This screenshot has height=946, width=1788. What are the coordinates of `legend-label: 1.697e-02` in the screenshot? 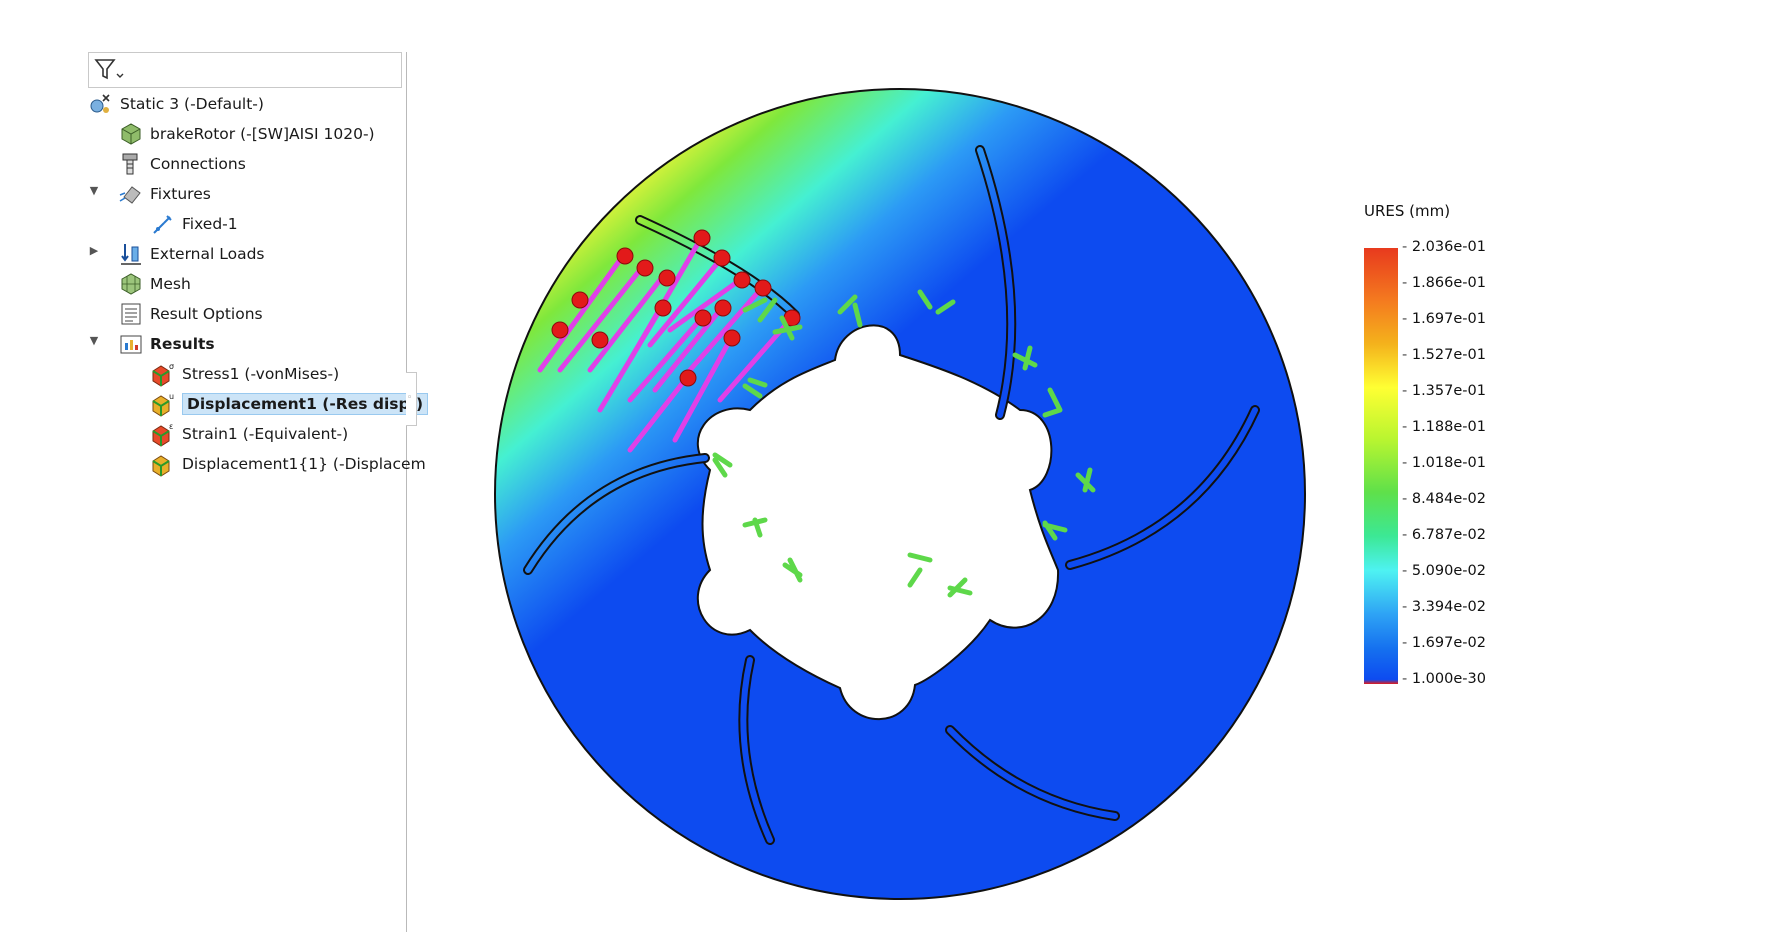 It's located at (1444, 643).